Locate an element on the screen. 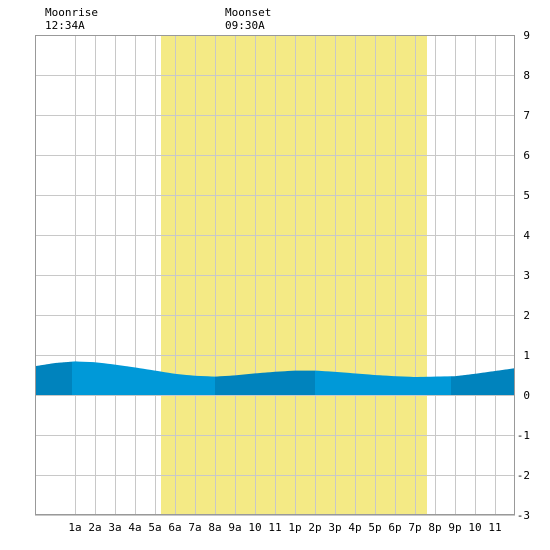  y-tick-label: -3 is located at coordinates (523, 515).